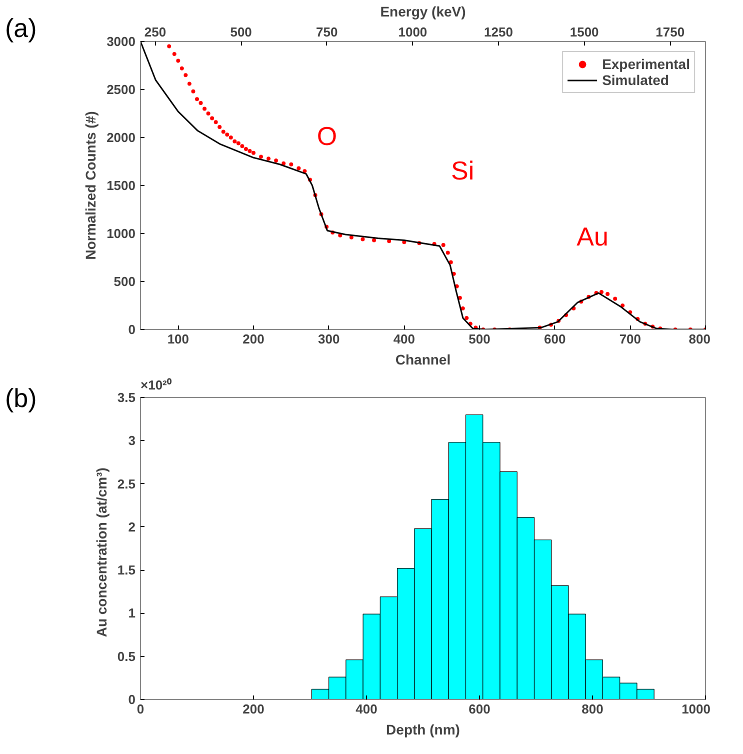 The height and width of the screenshot is (754, 743). Describe the element at coordinates (21, 398) in the screenshot. I see `text: (b)` at that location.